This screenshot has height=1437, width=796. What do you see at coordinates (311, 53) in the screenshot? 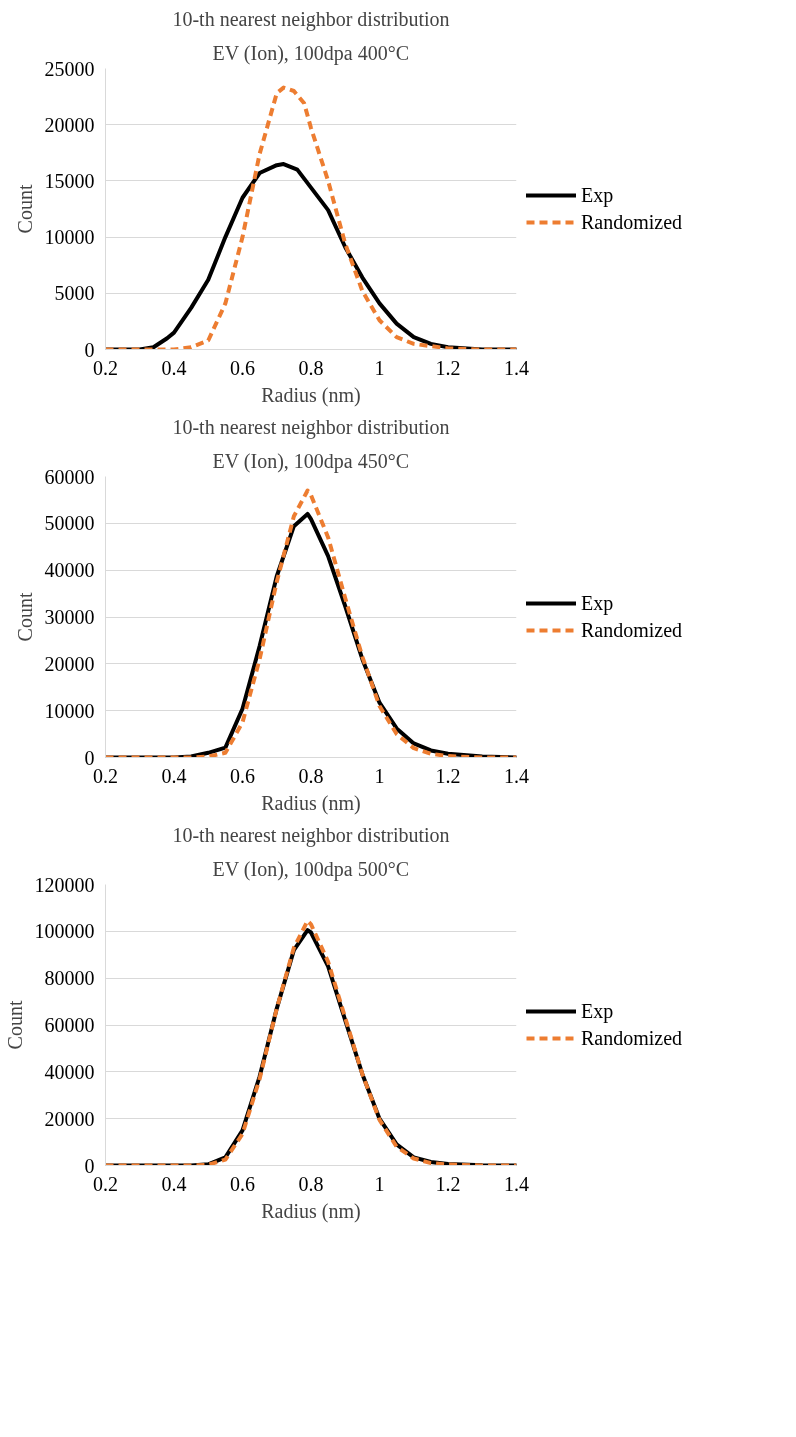
I see `chart-subtitle: EV (Ion), 100dpa 400°C` at bounding box center [311, 53].